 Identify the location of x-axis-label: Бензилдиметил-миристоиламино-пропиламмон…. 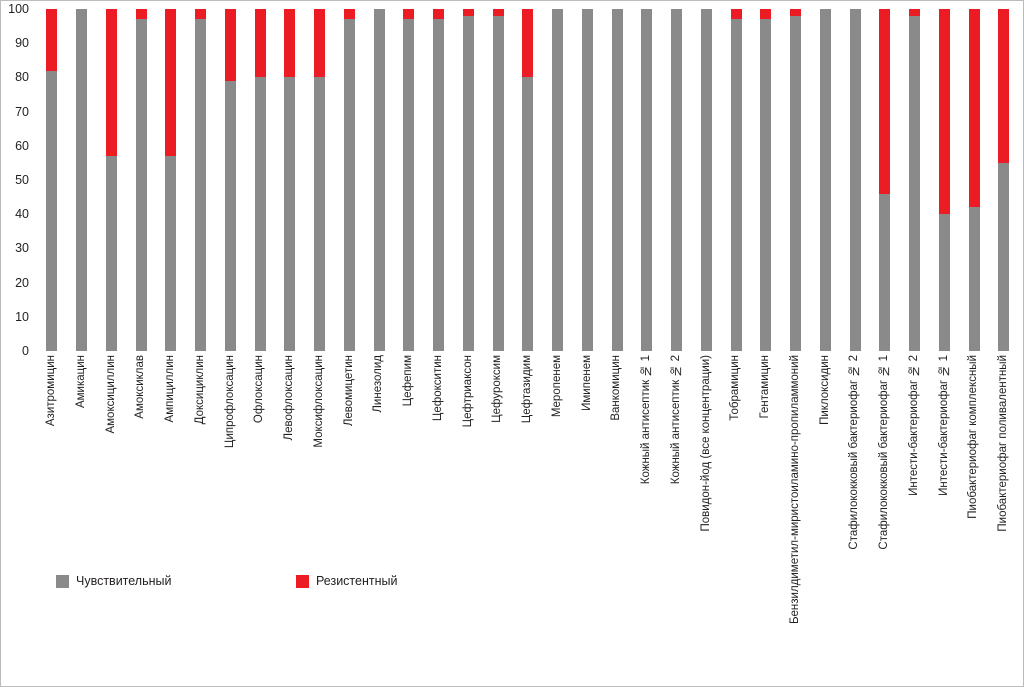
(794, 490).